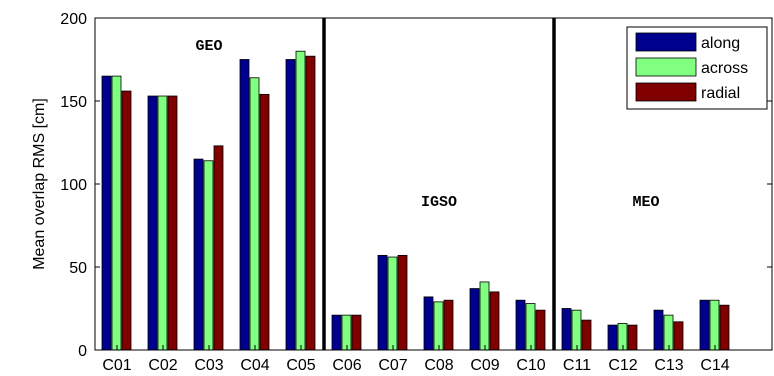 This screenshot has height=376, width=774. I want to click on x-tick-label: C07, so click(392, 365).